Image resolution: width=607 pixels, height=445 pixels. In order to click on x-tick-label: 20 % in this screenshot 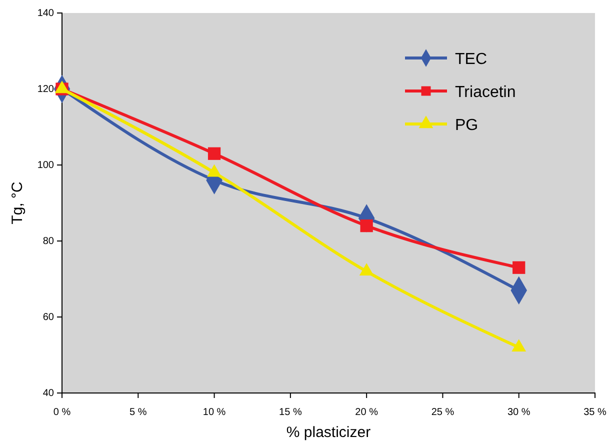, I will do `click(366, 412)`.